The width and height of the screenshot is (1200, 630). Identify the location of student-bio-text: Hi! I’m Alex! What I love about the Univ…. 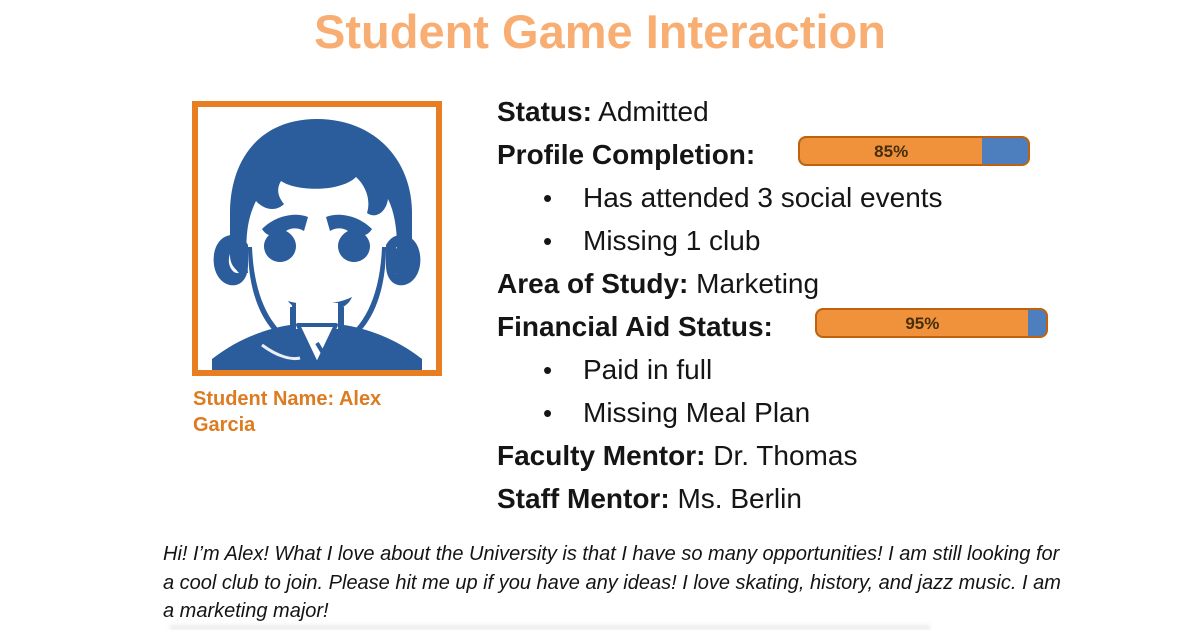
(612, 582).